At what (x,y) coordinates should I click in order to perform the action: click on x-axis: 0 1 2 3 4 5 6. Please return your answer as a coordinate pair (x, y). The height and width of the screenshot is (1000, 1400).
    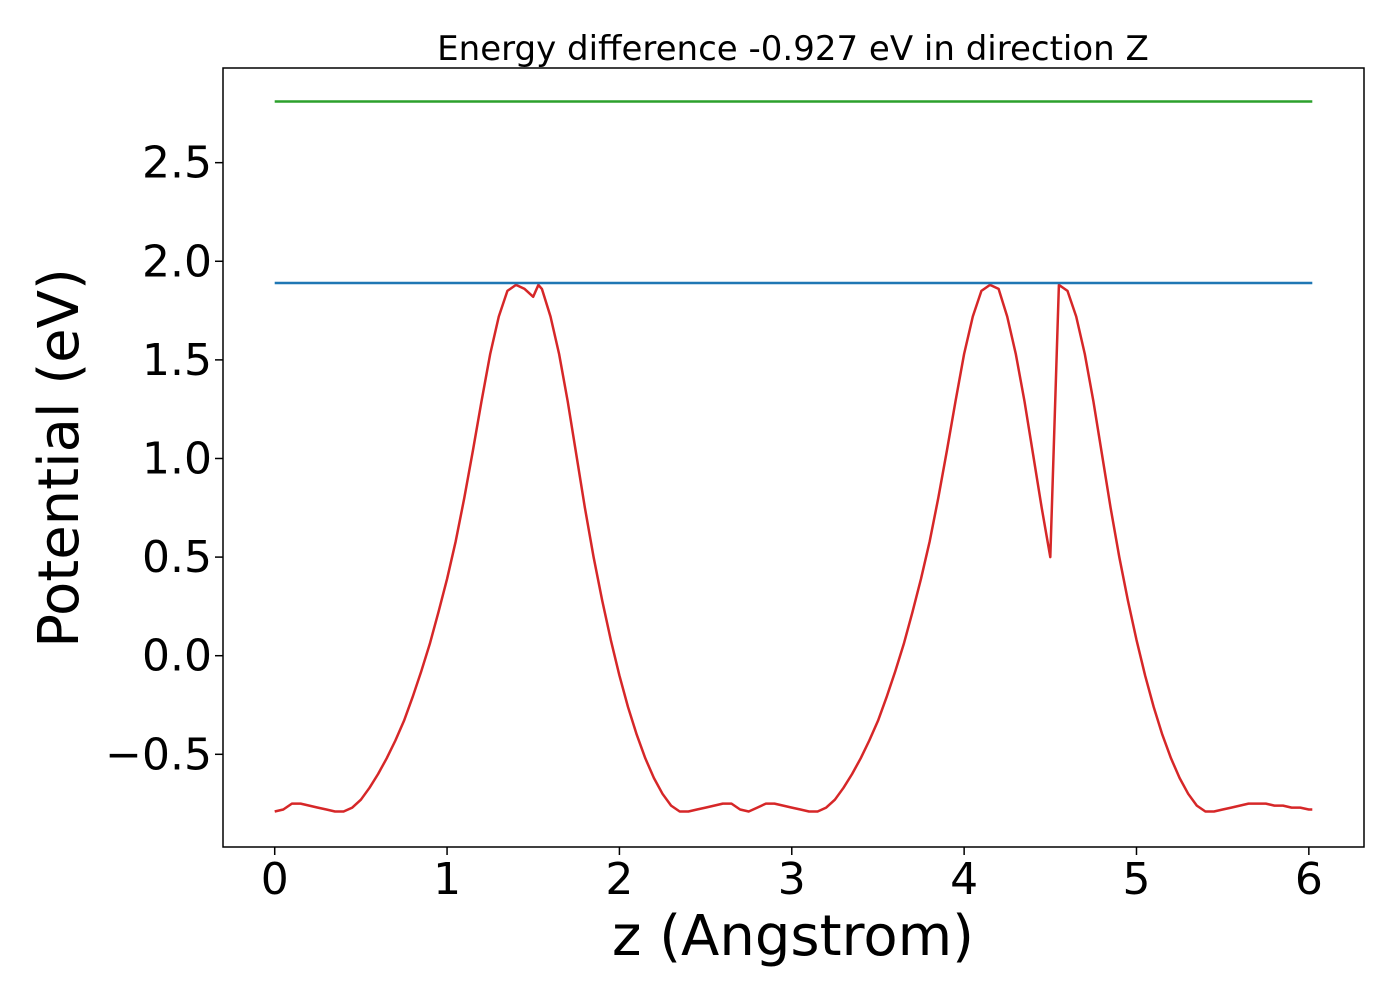
    Looking at the image, I should click on (792, 876).